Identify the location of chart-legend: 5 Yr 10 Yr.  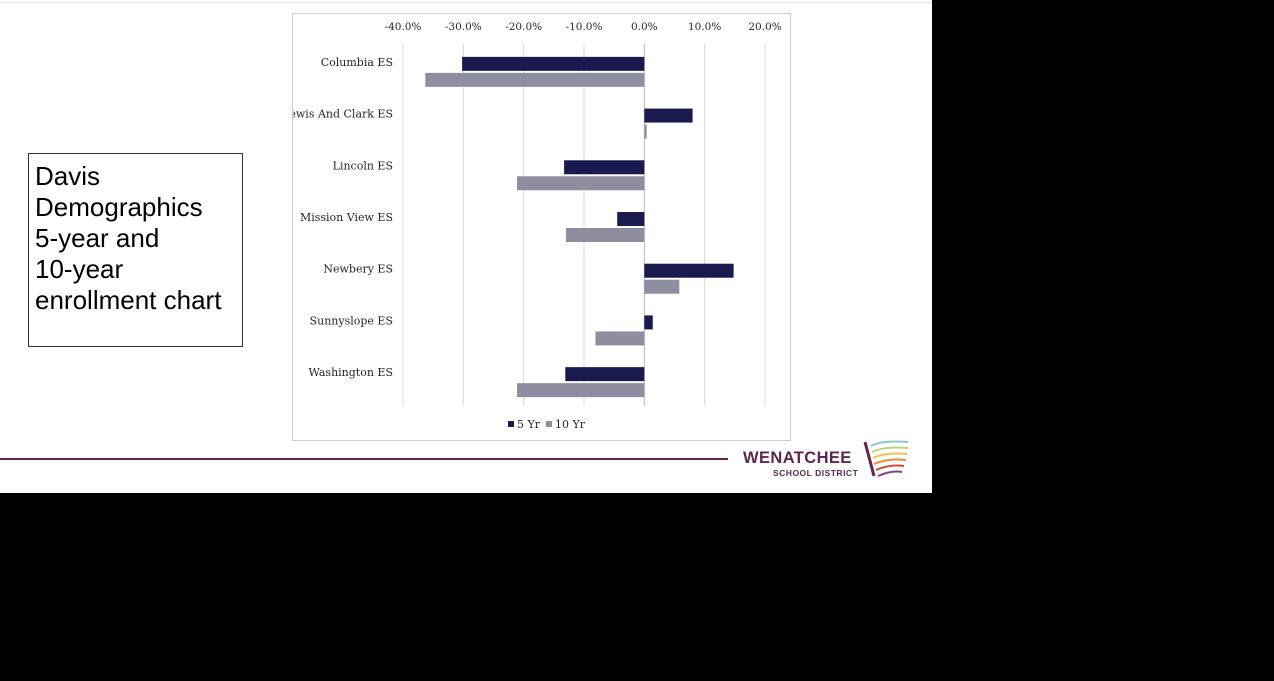
(547, 424).